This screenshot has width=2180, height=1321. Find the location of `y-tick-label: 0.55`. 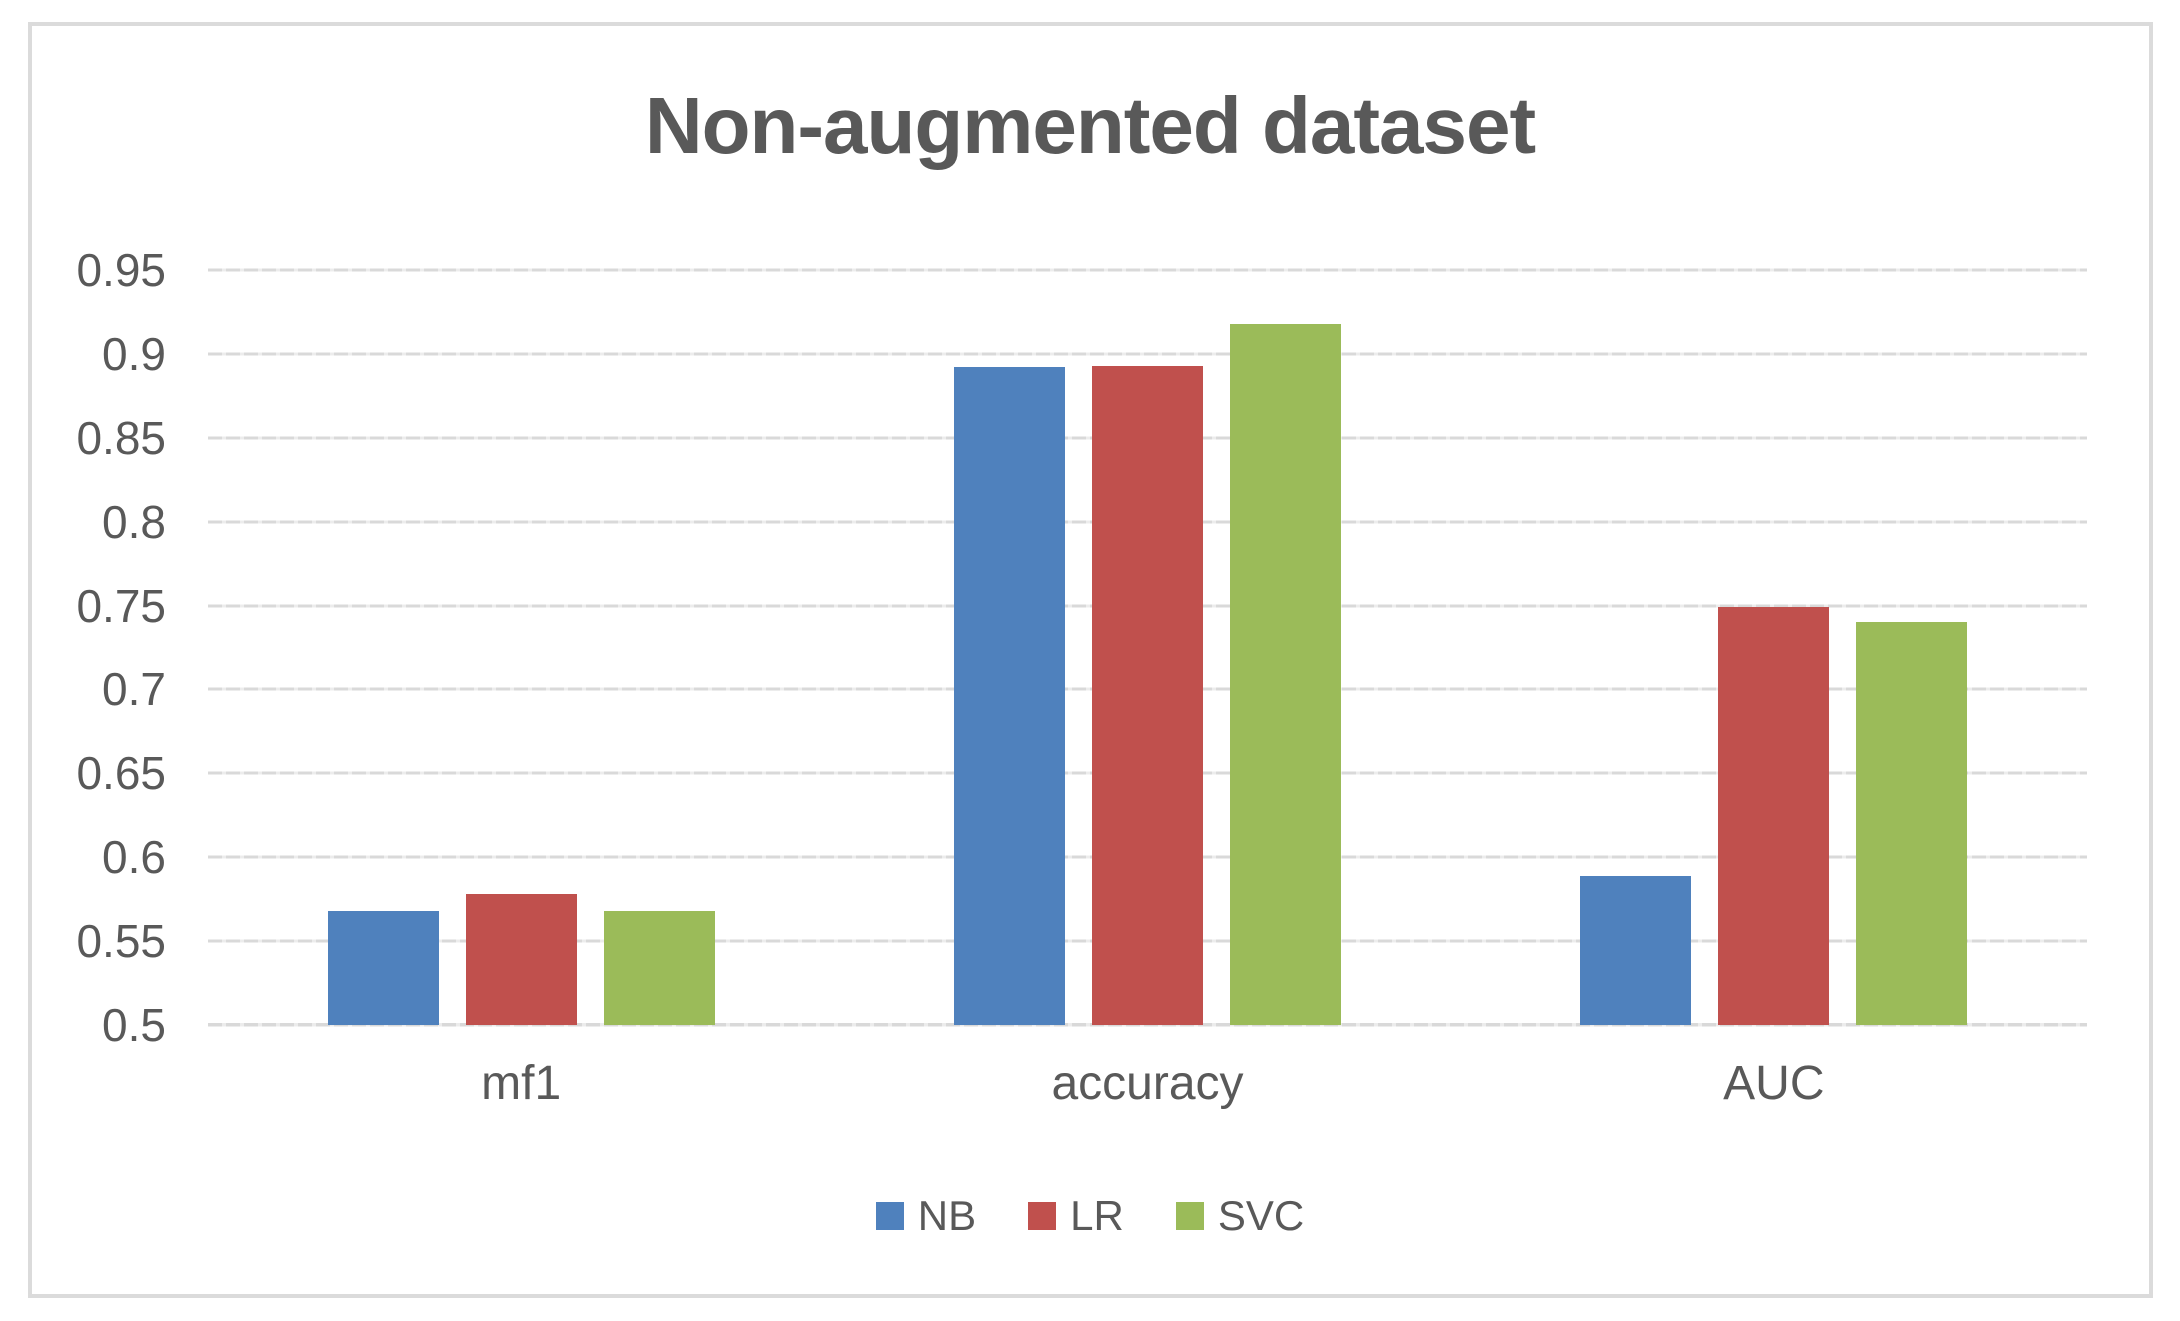

y-tick-label: 0.55 is located at coordinates (121, 941).